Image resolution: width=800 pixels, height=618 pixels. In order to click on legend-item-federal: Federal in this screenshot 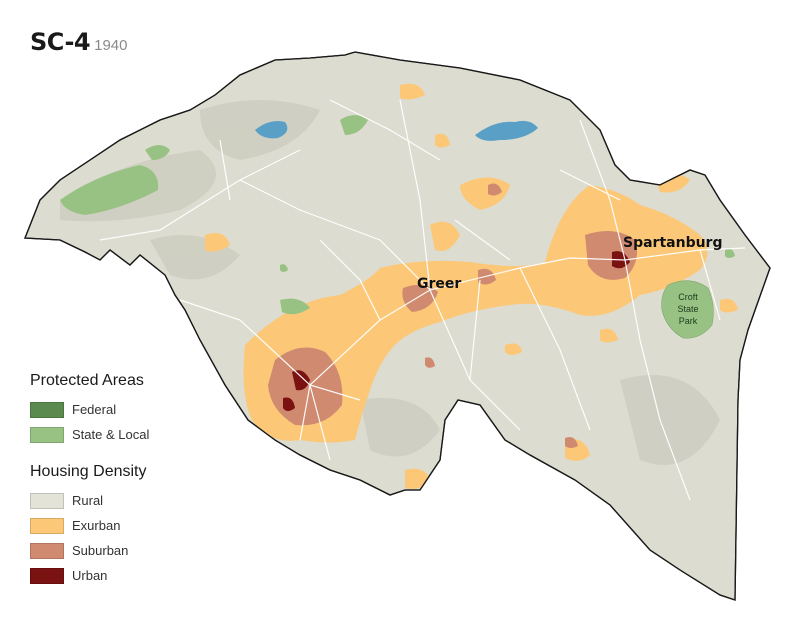, I will do `click(89, 409)`.